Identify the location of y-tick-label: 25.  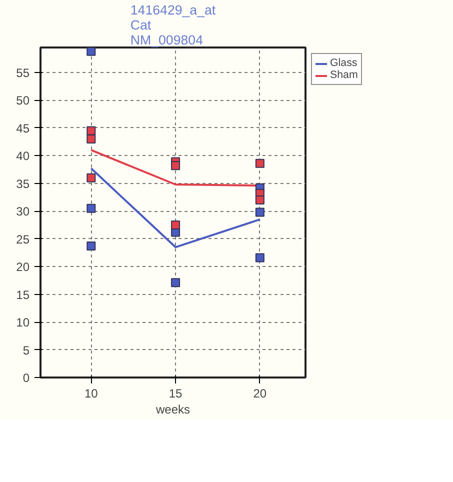
(23, 239).